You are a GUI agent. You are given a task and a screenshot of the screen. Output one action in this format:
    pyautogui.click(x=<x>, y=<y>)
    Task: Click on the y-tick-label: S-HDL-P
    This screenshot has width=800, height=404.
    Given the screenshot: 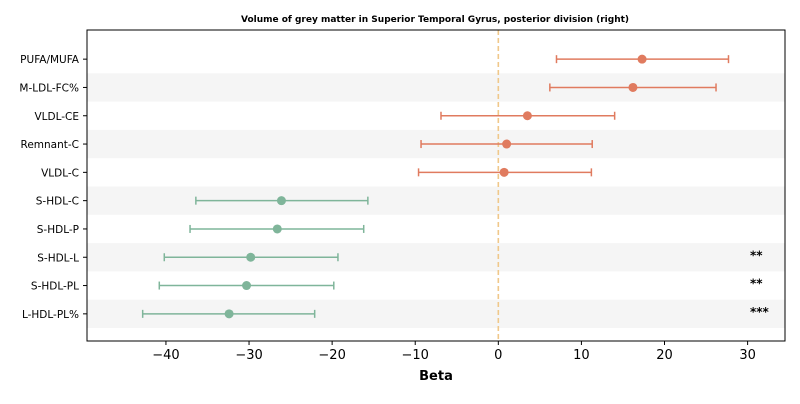 What is the action you would take?
    pyautogui.click(x=58, y=230)
    